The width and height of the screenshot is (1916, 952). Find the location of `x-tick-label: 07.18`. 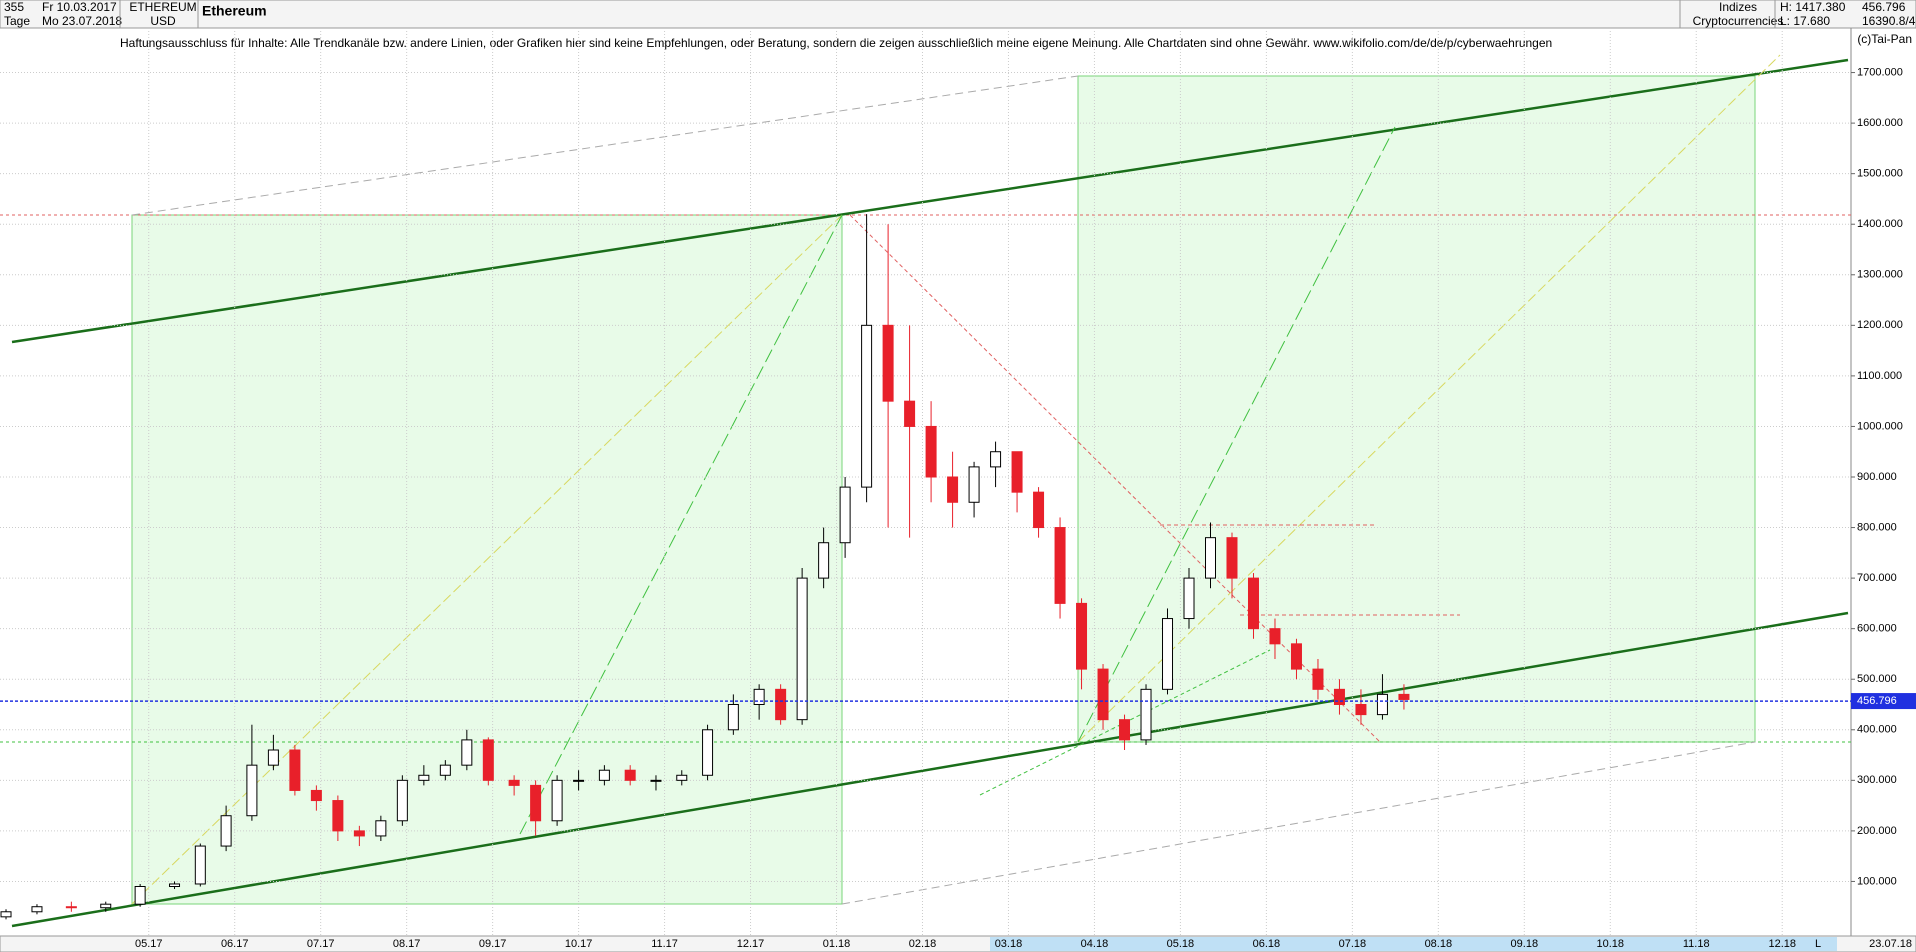

x-tick-label: 07.18 is located at coordinates (1353, 944).